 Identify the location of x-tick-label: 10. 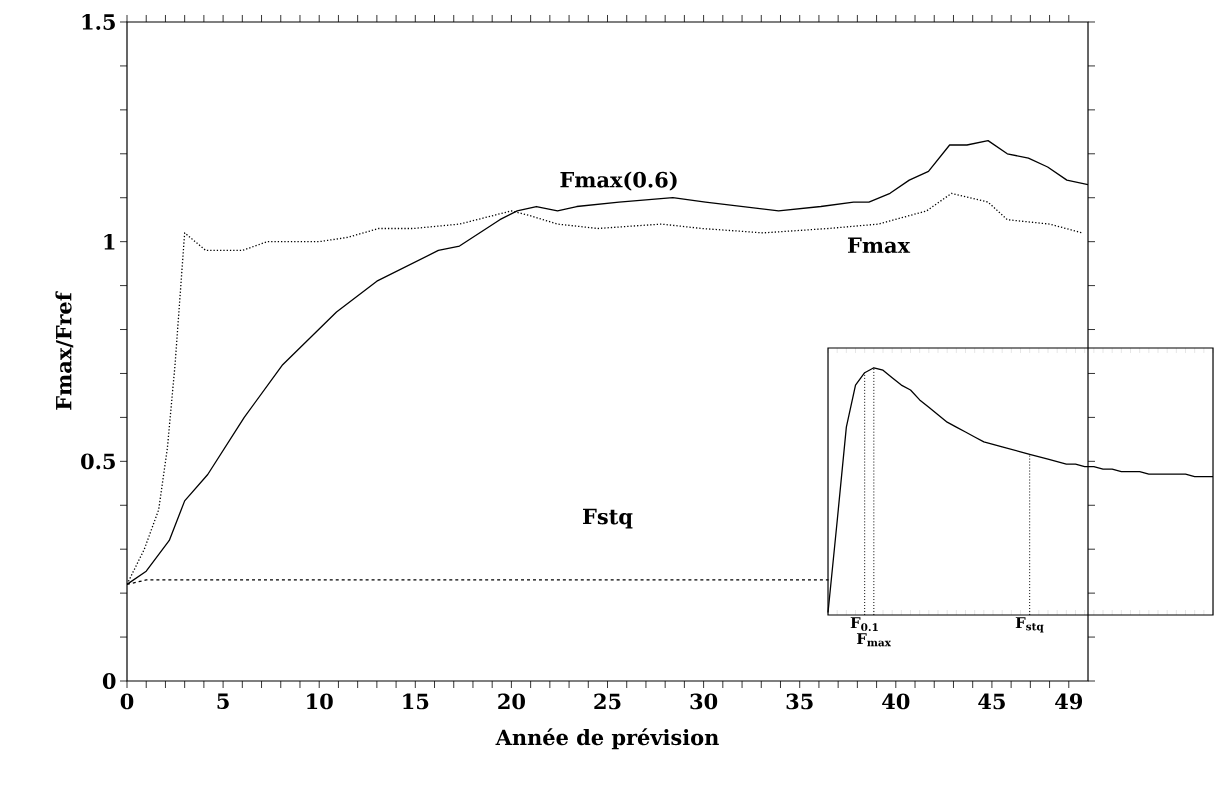
(320, 701).